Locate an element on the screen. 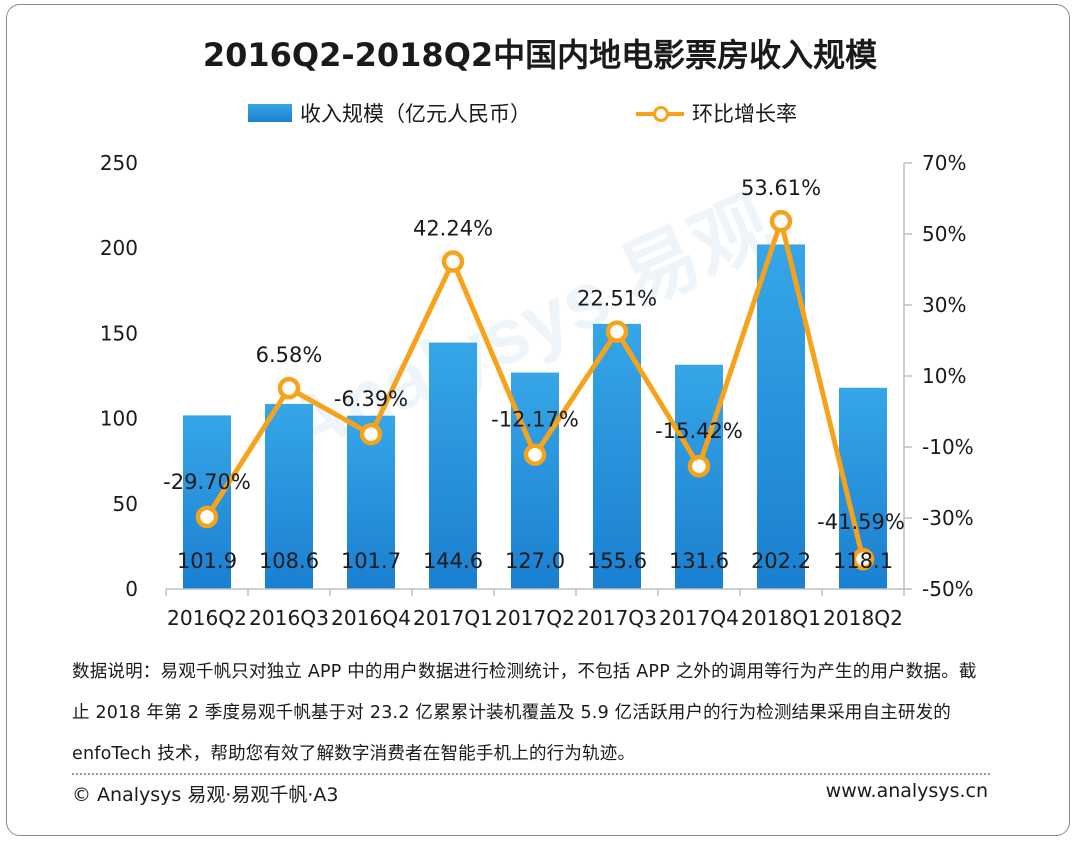 This screenshot has width=1080, height=844. bar-value-label: 144.6 is located at coordinates (453, 561).